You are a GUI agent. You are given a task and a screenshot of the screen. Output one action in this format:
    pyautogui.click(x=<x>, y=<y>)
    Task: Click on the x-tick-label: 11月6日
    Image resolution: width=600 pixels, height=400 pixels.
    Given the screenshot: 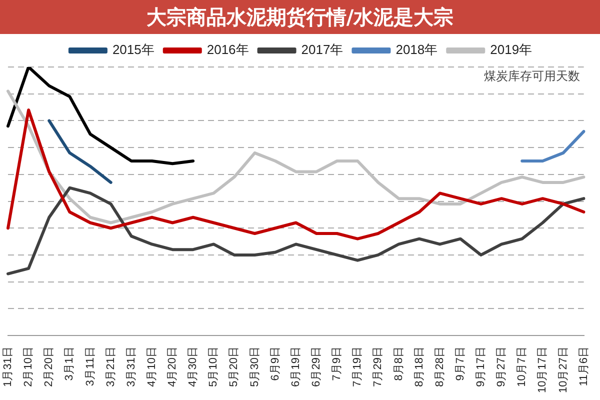 What is the action you would take?
    pyautogui.click(x=584, y=366)
    